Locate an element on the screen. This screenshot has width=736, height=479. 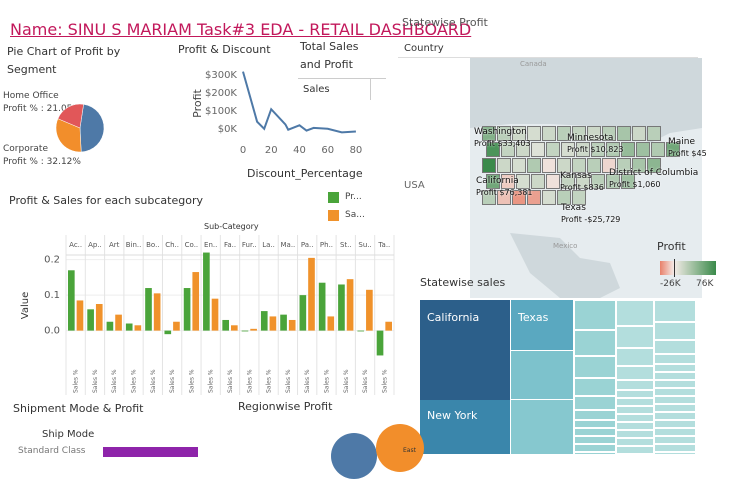
treemap-tile-new-york: New York is located at coordinates (465, 427).